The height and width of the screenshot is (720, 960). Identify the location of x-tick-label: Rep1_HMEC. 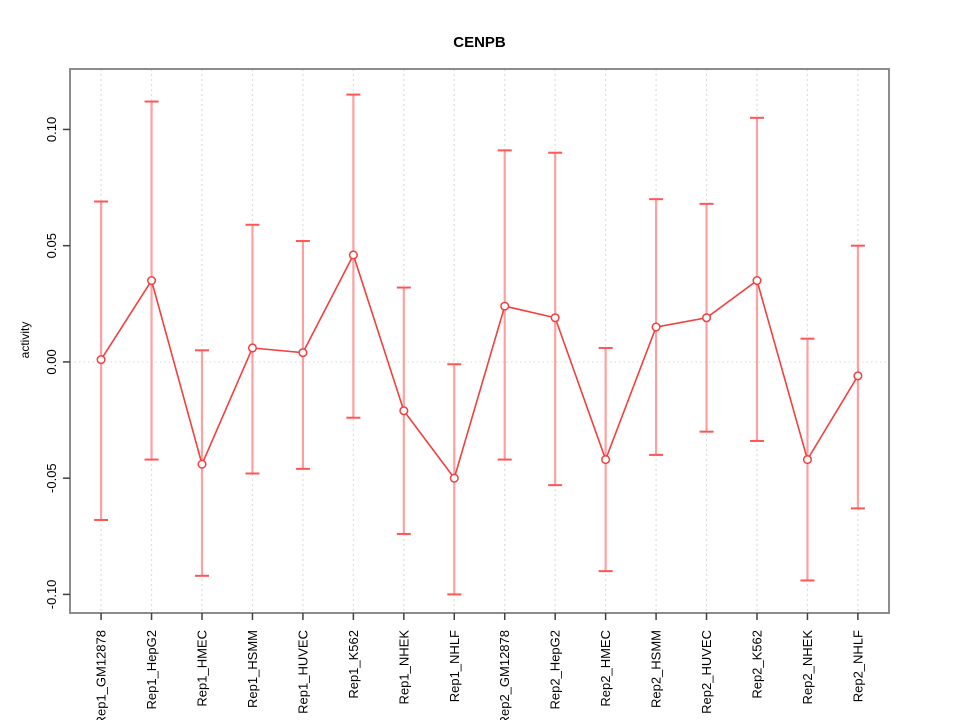
(202, 668).